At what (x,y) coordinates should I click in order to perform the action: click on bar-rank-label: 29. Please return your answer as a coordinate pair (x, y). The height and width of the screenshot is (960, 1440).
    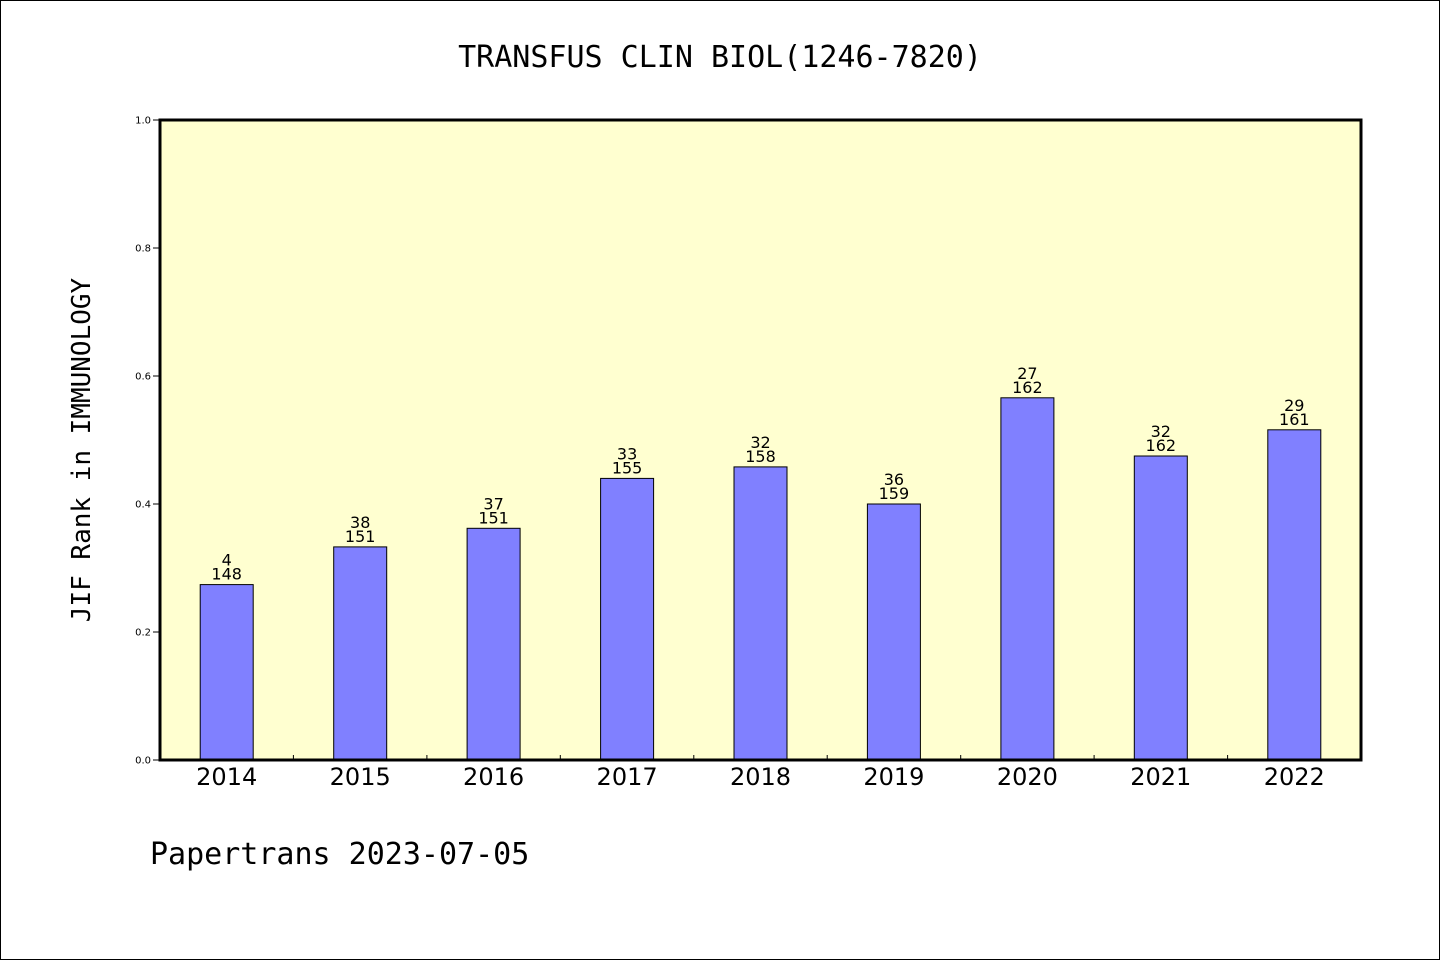
    Looking at the image, I should click on (1294, 405).